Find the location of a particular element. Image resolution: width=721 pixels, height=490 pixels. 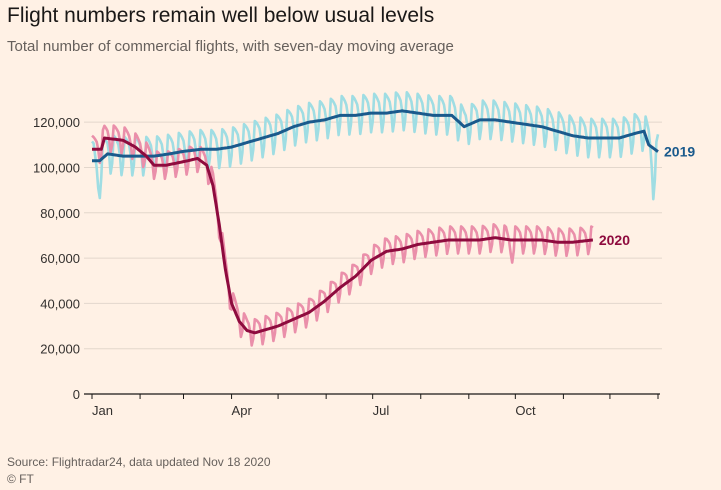

series-labels: 2019 2020 is located at coordinates (647, 196).